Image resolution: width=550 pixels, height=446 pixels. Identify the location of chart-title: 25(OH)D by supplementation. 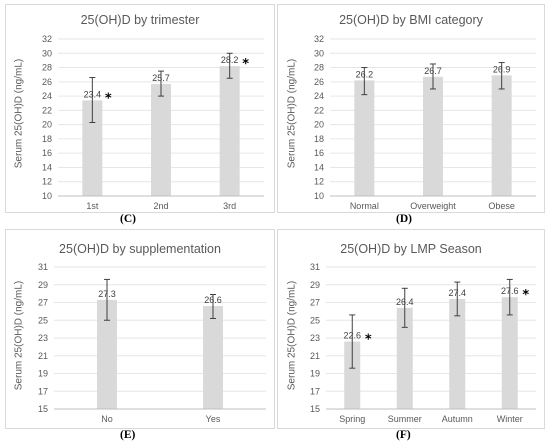
(140, 249).